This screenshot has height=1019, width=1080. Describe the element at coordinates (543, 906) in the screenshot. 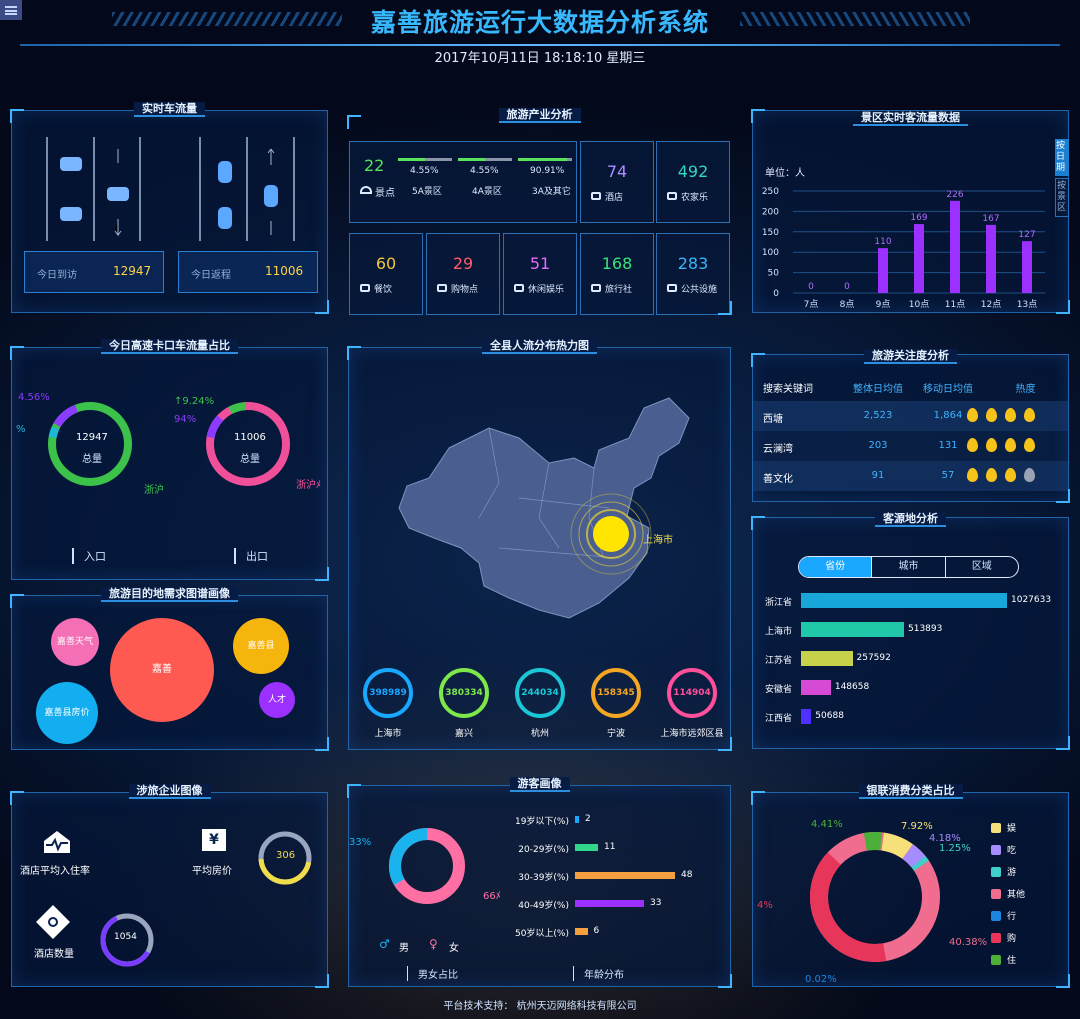

I see `age-label: 40-49岁(%)` at that location.